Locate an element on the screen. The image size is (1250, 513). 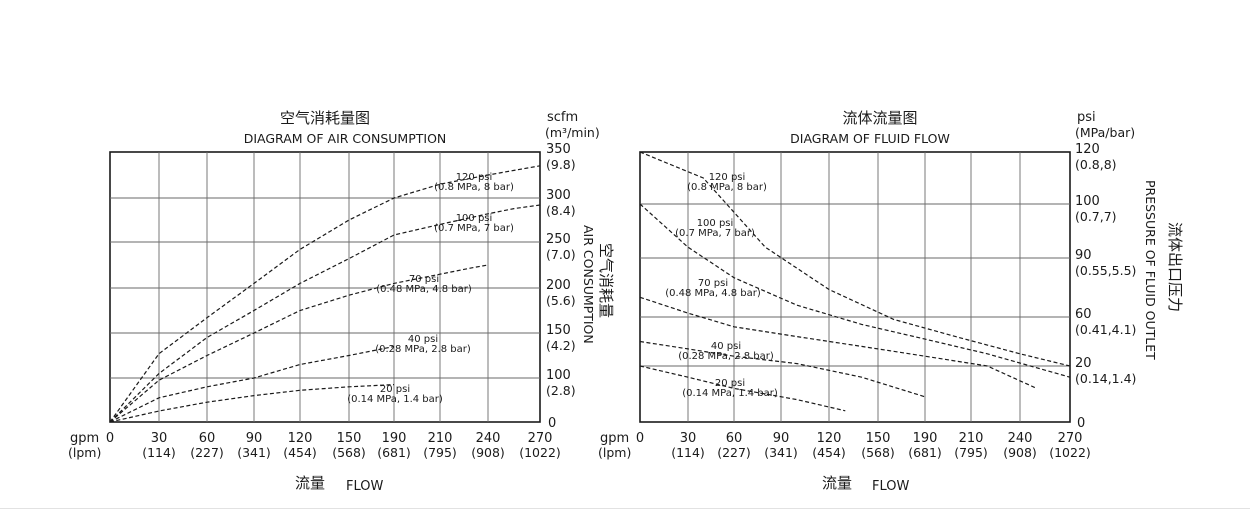
chart-title-cn: 流体流量图 is located at coordinates (879, 118).